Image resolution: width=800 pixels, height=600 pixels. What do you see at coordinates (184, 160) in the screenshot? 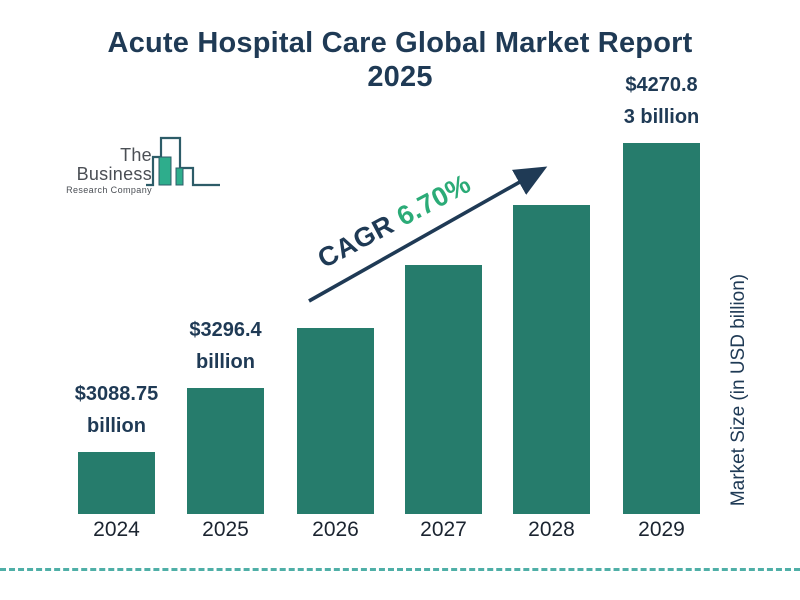
I see `bar-chart-logo-icon` at bounding box center [184, 160].